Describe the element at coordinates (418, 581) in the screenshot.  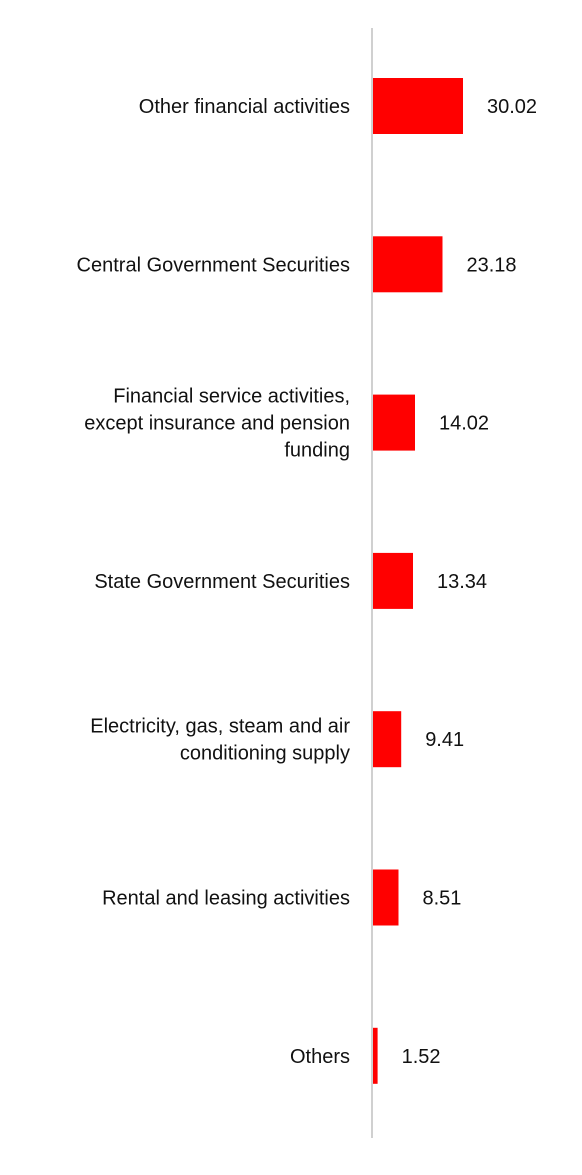
I see `bars-group` at that location.